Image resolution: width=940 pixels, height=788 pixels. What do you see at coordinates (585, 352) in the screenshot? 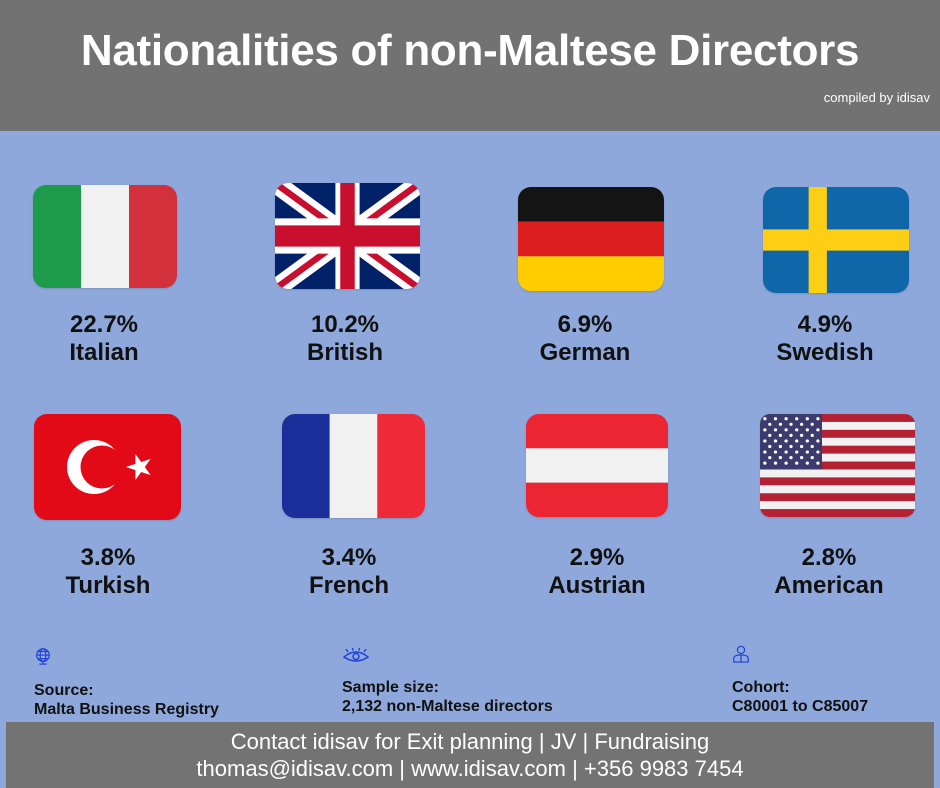
I see `stat-nationality: German` at bounding box center [585, 352].